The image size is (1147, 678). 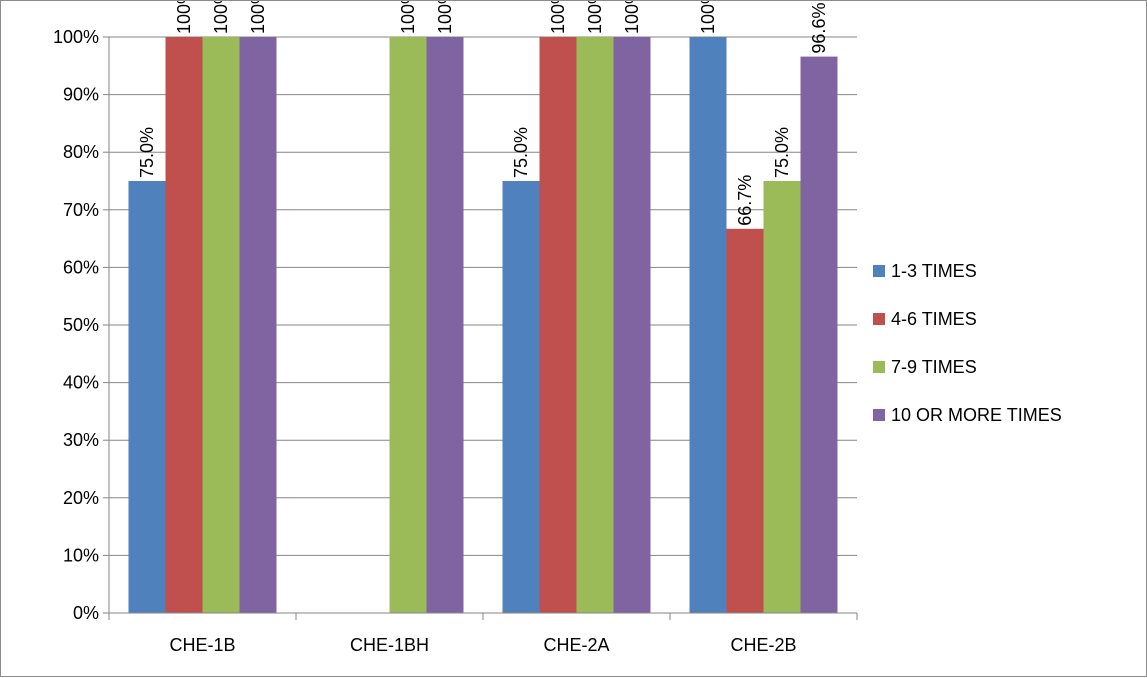 I want to click on y-tick-label: 20%, so click(x=81, y=498).